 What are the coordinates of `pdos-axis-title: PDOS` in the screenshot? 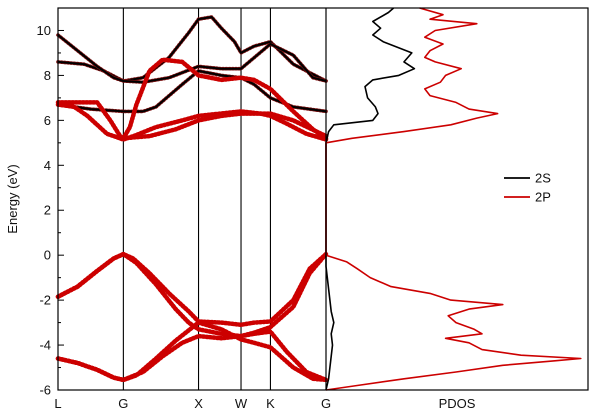 It's located at (457, 403).